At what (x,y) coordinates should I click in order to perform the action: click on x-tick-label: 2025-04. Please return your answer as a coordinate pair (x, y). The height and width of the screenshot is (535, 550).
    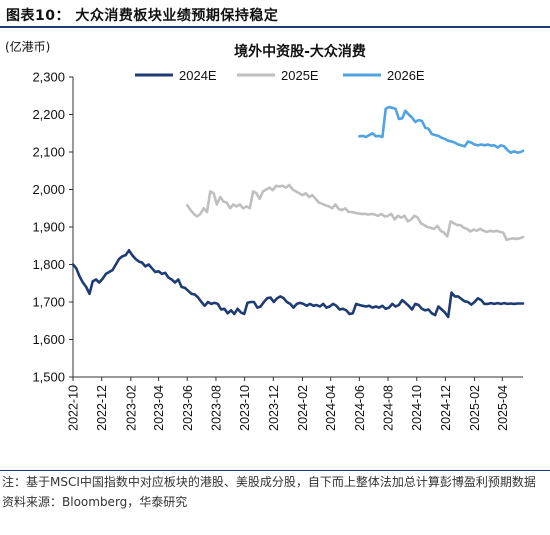
    Looking at the image, I should click on (503, 408).